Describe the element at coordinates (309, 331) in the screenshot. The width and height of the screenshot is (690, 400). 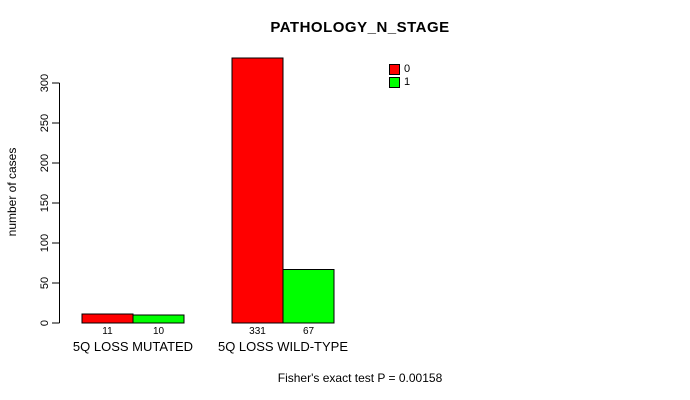
I see `bar-value-label: 67` at that location.